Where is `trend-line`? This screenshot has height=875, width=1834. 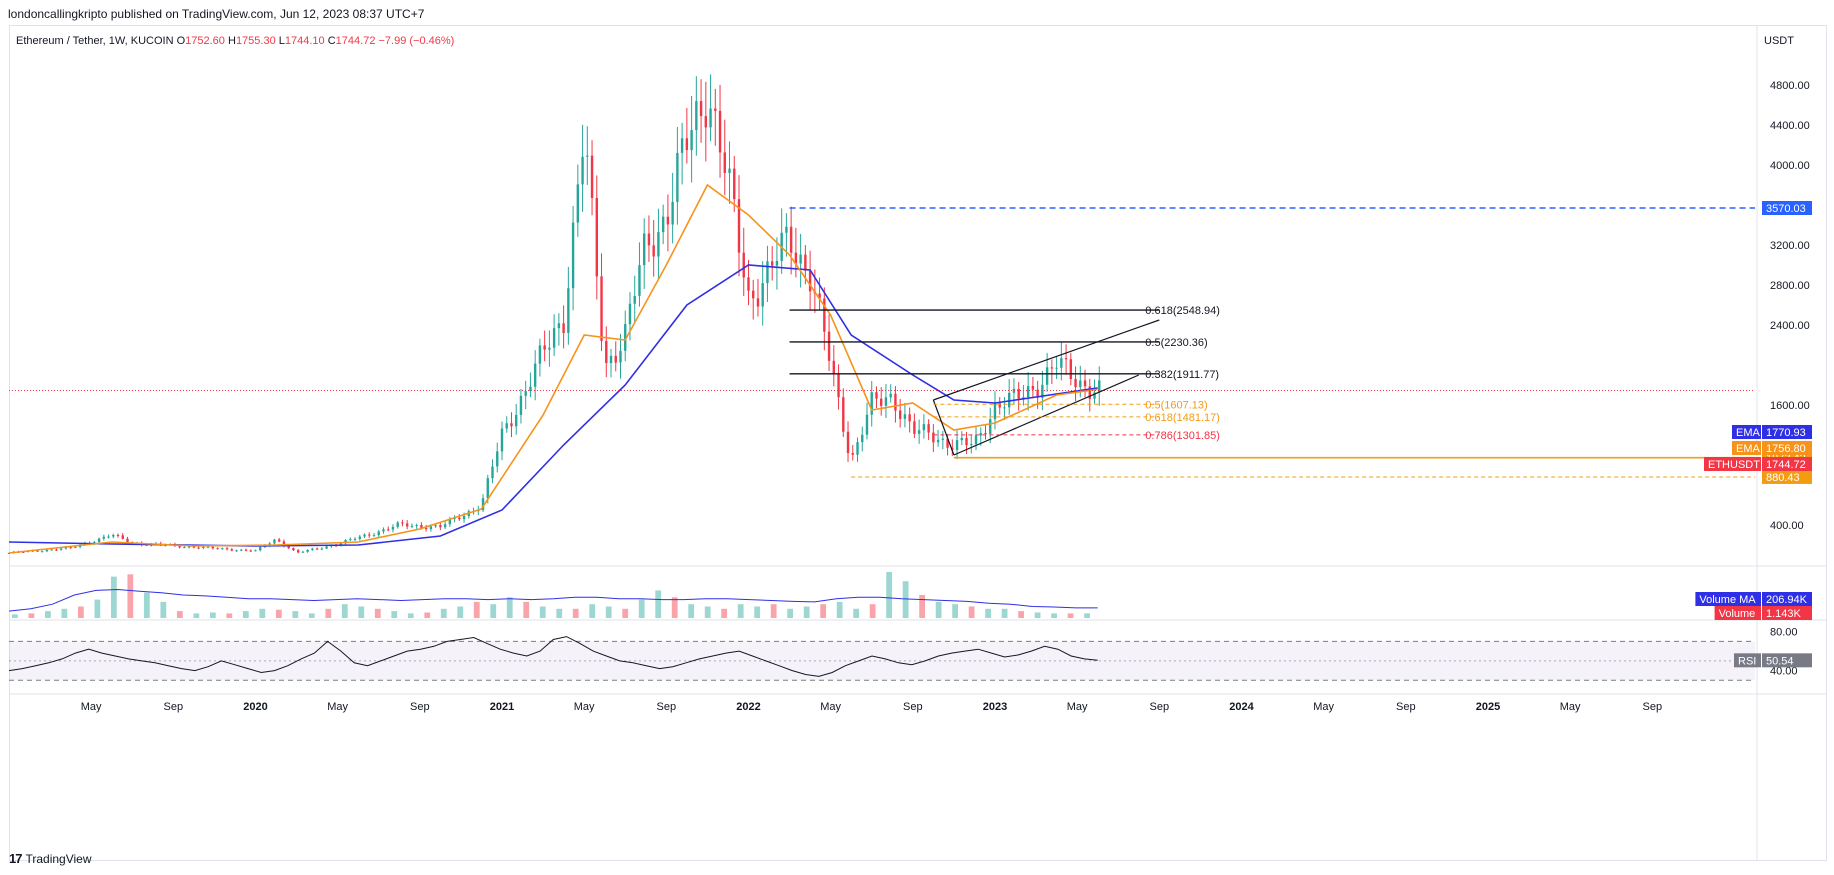
trend-line is located at coordinates (943, 427).